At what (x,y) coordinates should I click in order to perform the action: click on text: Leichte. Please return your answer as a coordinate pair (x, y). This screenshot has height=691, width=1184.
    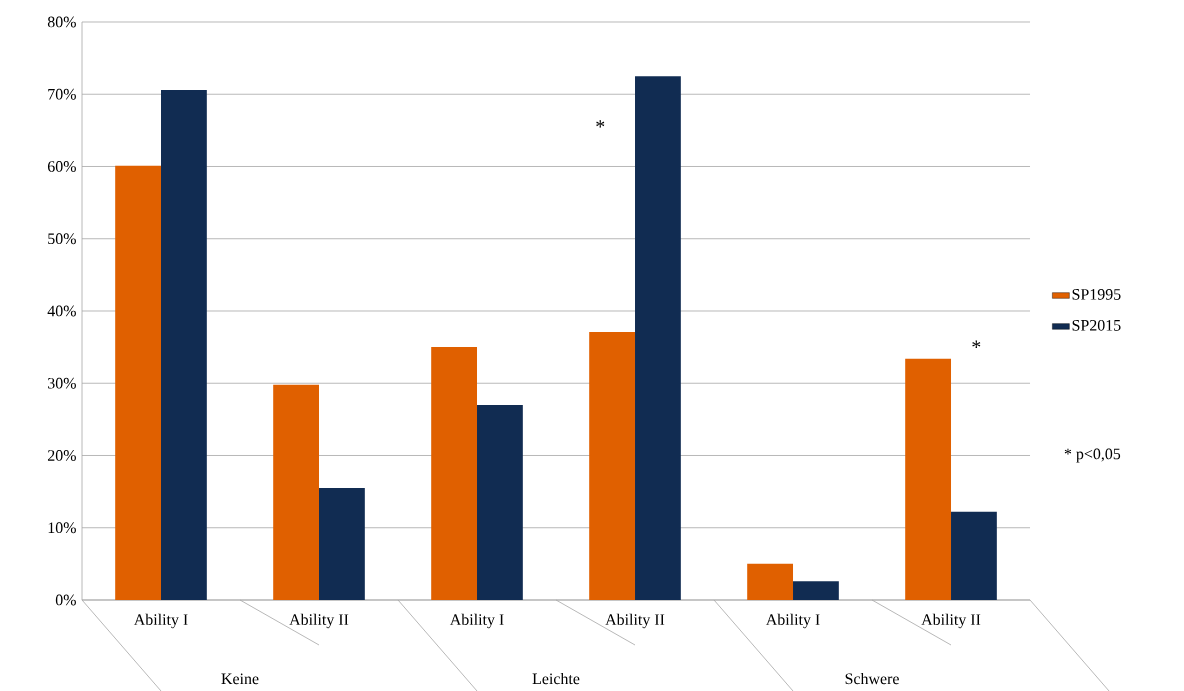
    Looking at the image, I should click on (556, 678).